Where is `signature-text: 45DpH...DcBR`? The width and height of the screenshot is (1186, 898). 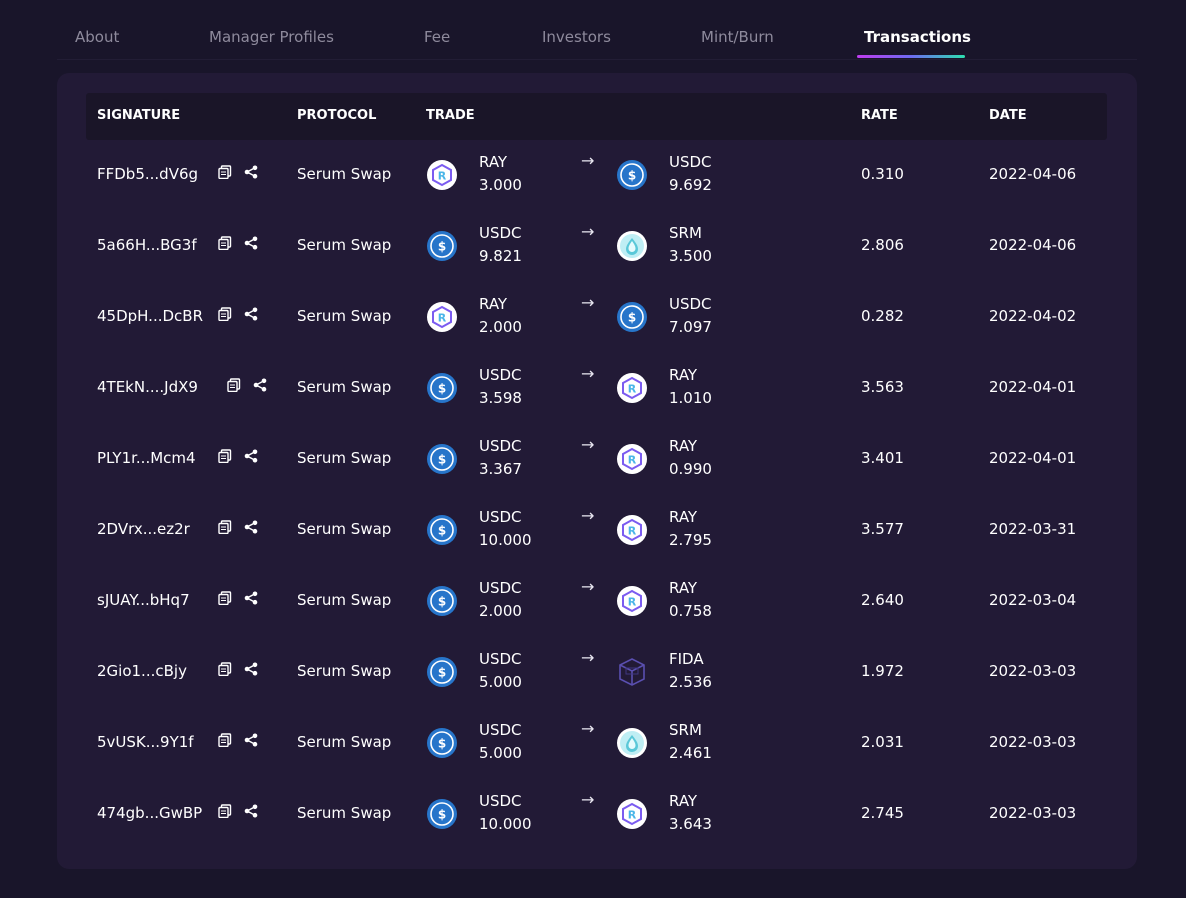
signature-text: 45DpH...DcBR is located at coordinates (150, 316).